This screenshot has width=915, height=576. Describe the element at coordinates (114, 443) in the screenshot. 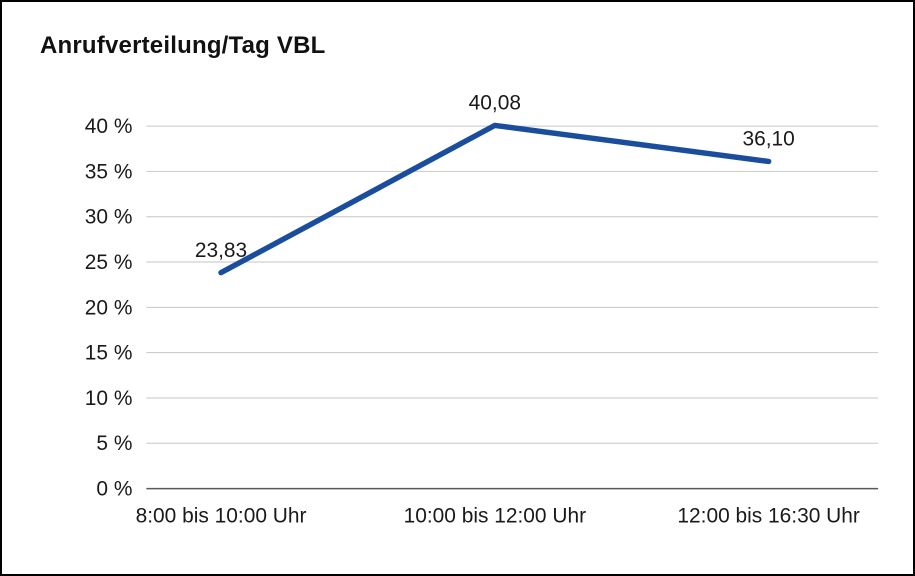

I see `y-tick-label: 5 %` at that location.